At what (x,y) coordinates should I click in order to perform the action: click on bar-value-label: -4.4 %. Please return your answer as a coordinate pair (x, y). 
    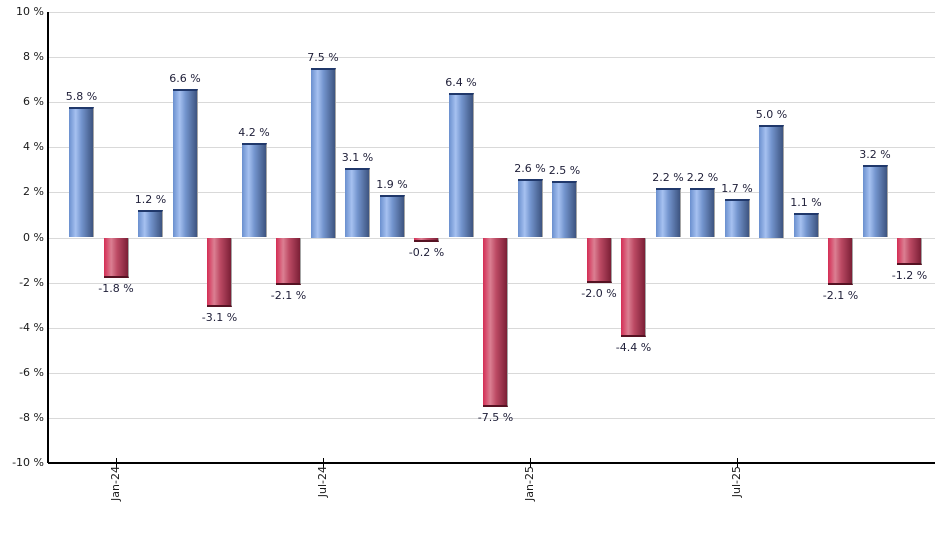
    Looking at the image, I should click on (633, 347).